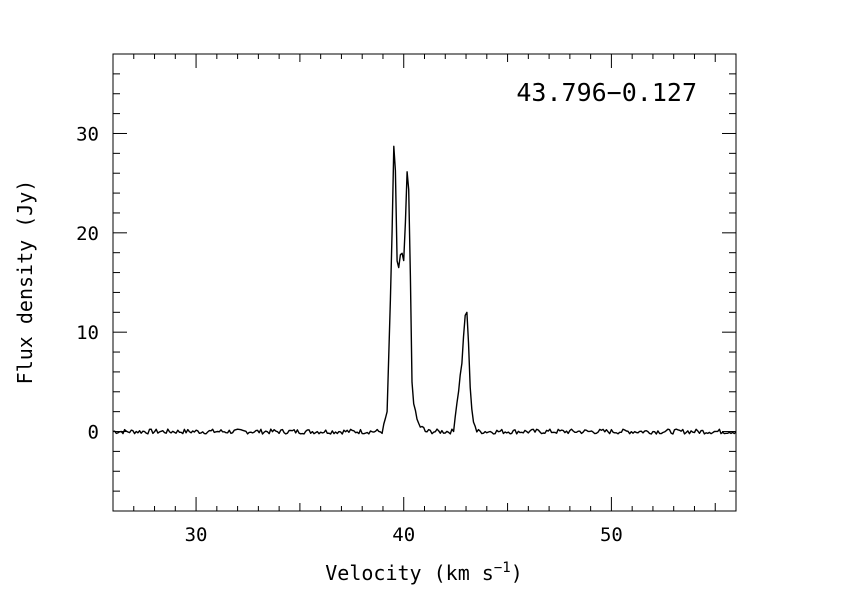 This screenshot has height=595, width=842. What do you see at coordinates (423, 572) in the screenshot?
I see `x-axis-label: Velocity (km s−1)` at bounding box center [423, 572].